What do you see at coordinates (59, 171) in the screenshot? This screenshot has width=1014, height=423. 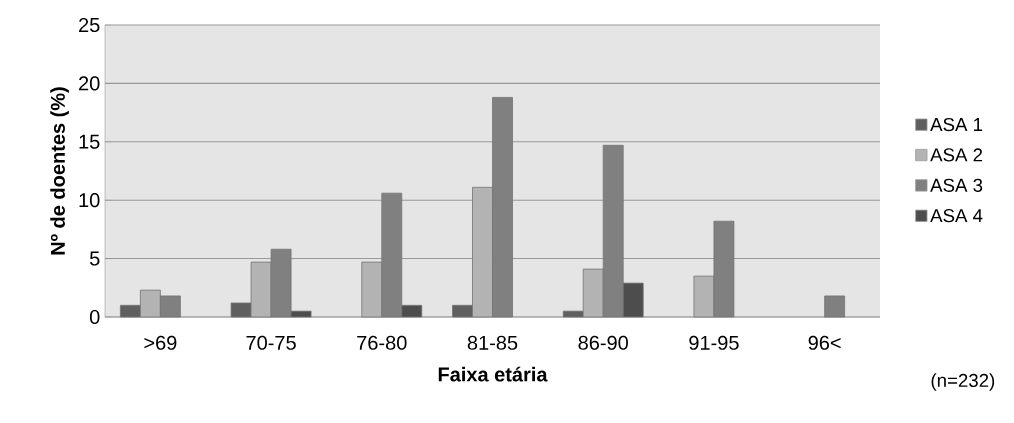 I see `y-axis-title: Nº de doentes (%)` at bounding box center [59, 171].